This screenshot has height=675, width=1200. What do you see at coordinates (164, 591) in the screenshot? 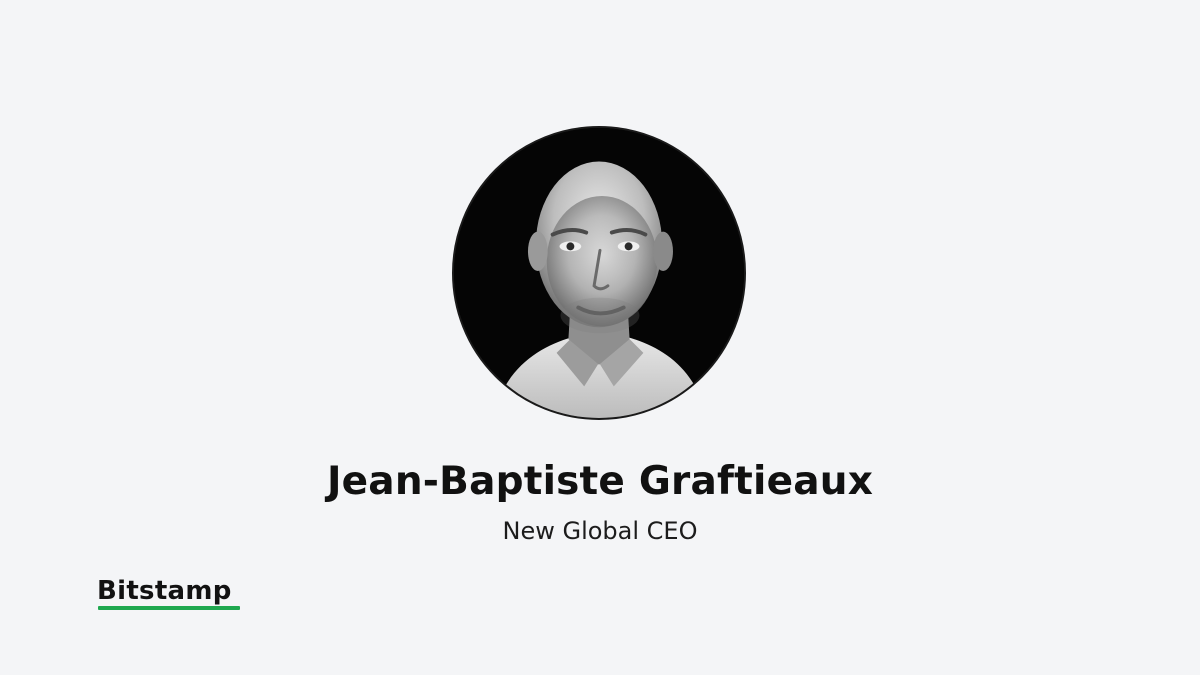
I see `logo-text: Bitstamp` at bounding box center [164, 591].